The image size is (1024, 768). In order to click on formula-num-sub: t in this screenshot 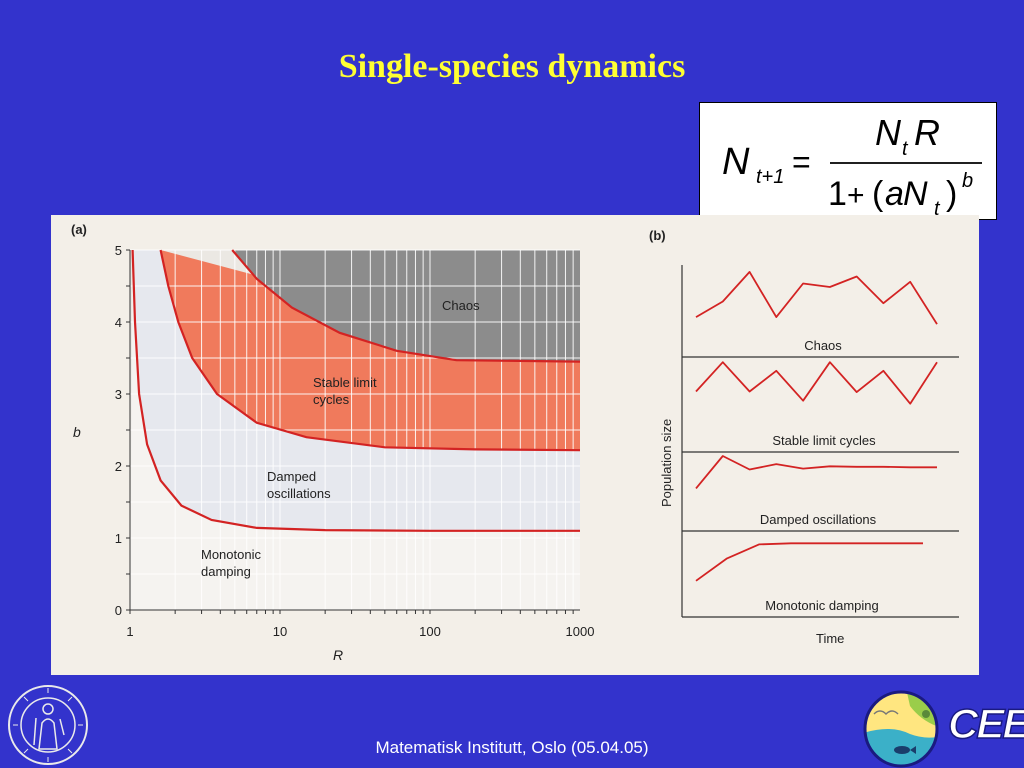, I will do `click(905, 149)`.